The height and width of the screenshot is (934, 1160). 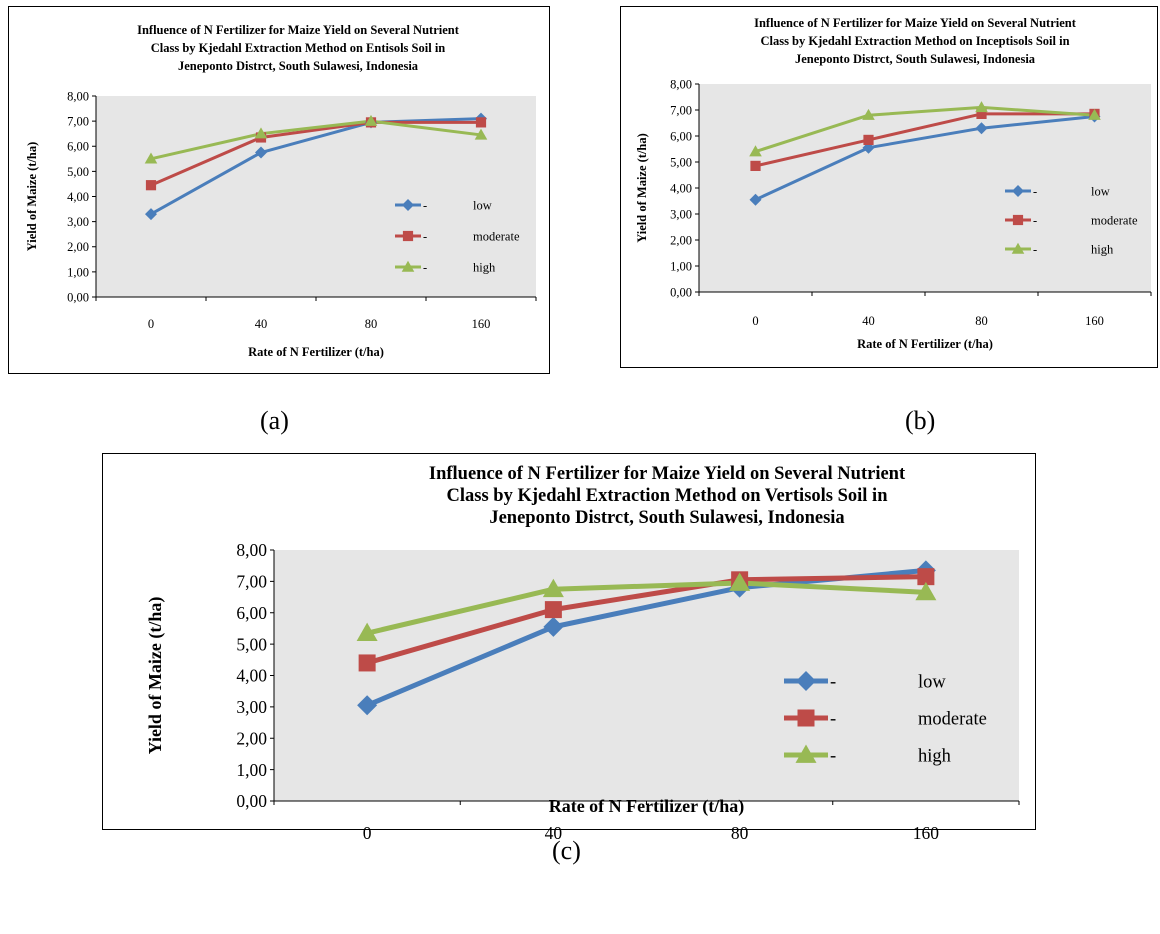 What do you see at coordinates (681, 84) in the screenshot?
I see `chart-b-y-tick-label: 8,00` at bounding box center [681, 84].